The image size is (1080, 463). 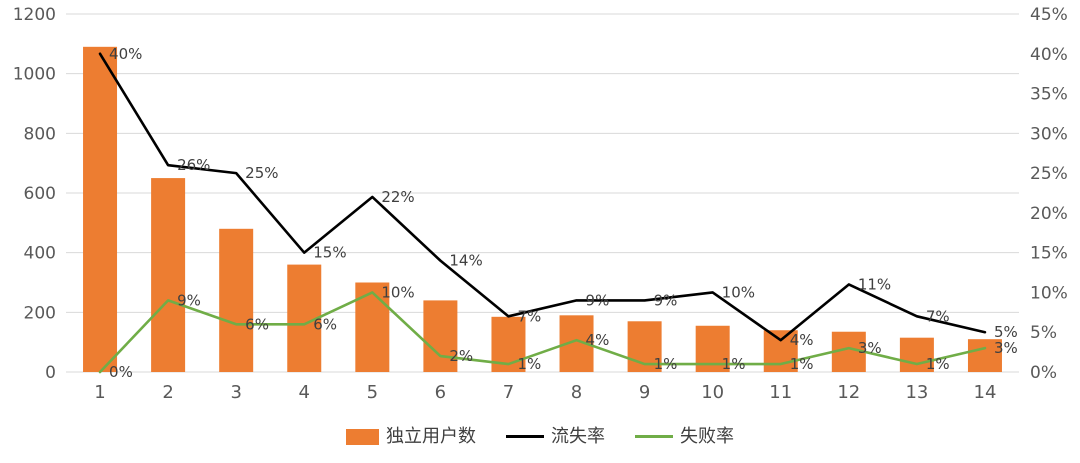 What do you see at coordinates (508, 392) in the screenshot?
I see `svg-text: 7` at bounding box center [508, 392].